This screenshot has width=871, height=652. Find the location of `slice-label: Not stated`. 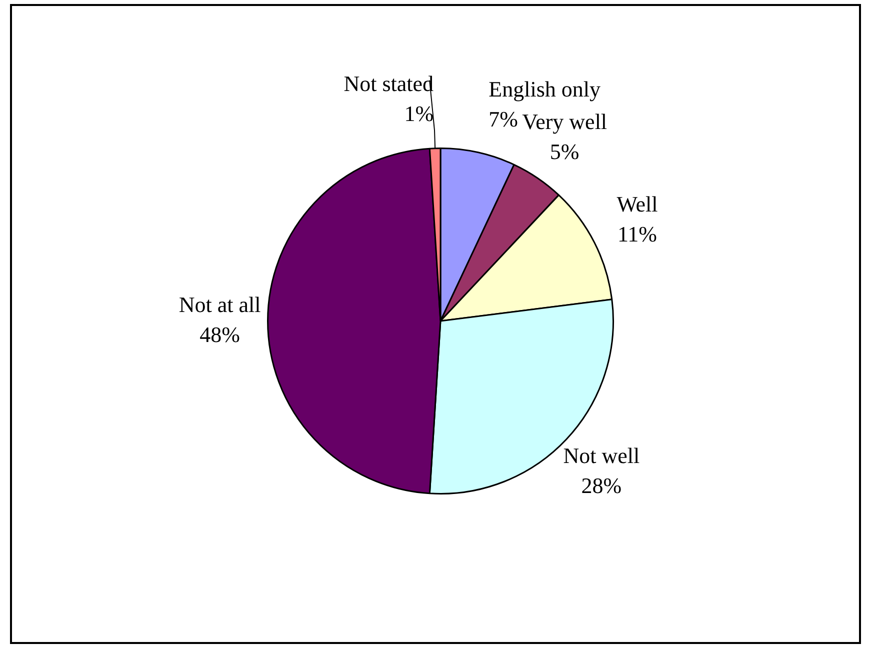

slice-label: Not stated is located at coordinates (389, 83).